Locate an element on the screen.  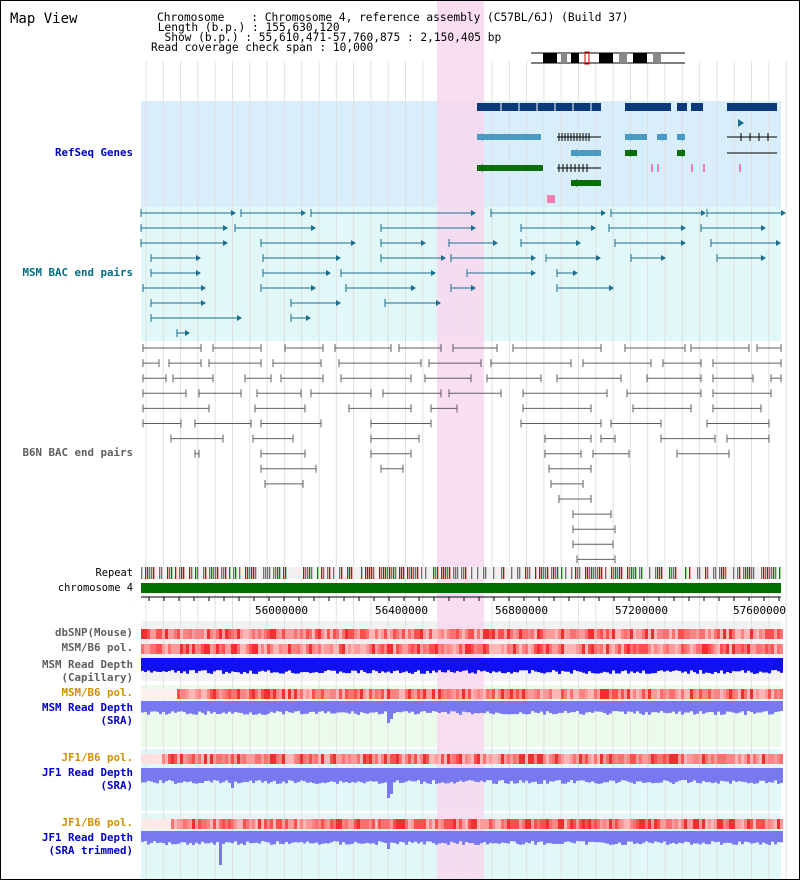
track-label-refseq: RefSeq Genes is located at coordinates (93, 152).